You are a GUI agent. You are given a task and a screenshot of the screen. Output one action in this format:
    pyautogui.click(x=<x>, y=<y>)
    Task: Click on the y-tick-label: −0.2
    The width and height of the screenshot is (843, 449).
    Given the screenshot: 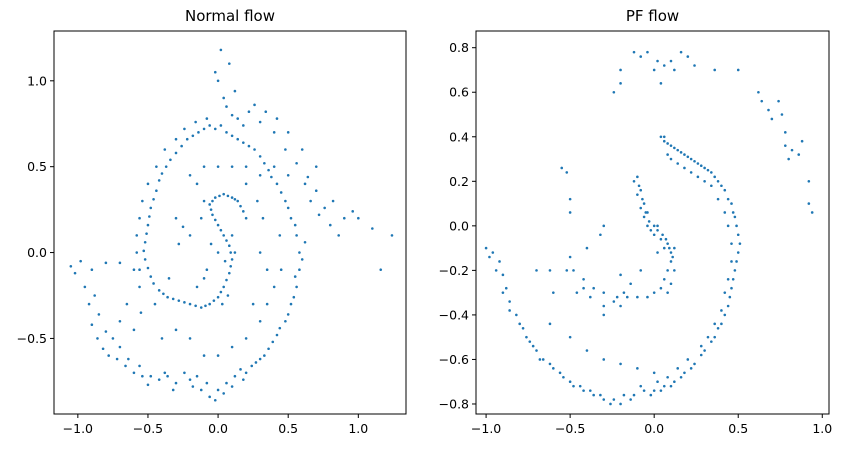 What is the action you would take?
    pyautogui.click(x=454, y=270)
    